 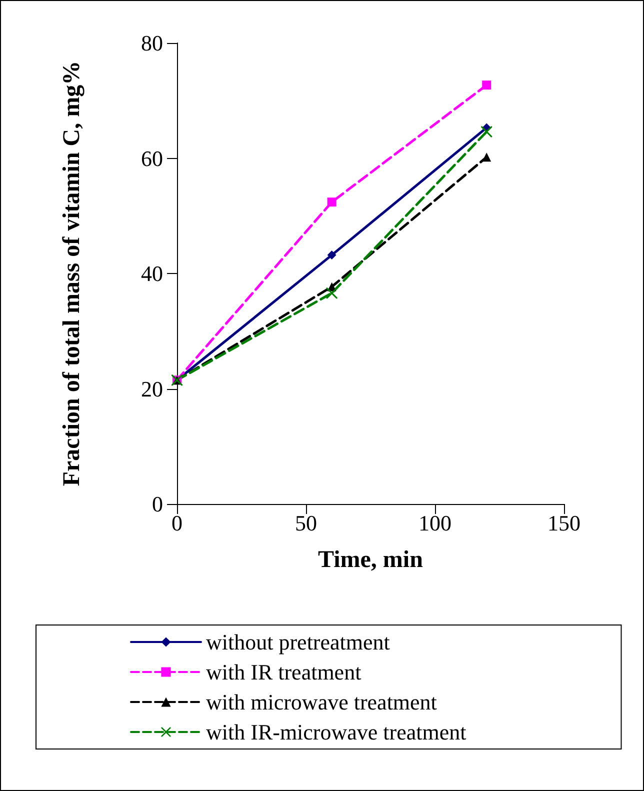 What do you see at coordinates (370, 560) in the screenshot?
I see `x-axis-title: Time, min` at bounding box center [370, 560].